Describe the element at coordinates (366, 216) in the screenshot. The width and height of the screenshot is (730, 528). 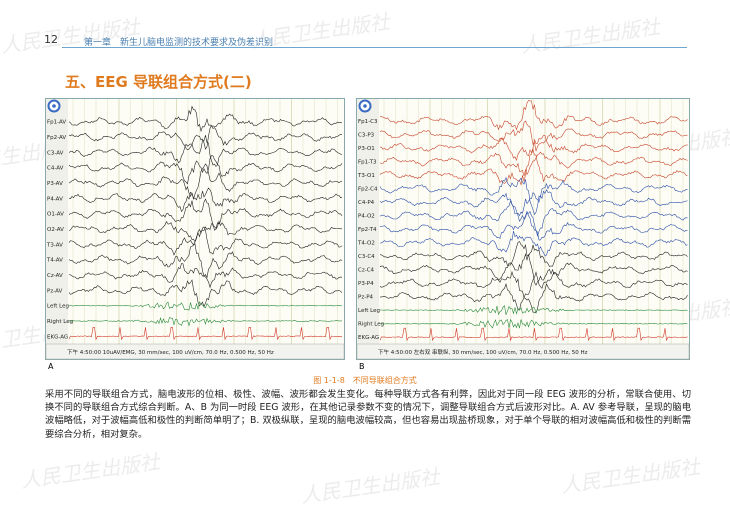
I see `channel-label: P4-O2` at that location.